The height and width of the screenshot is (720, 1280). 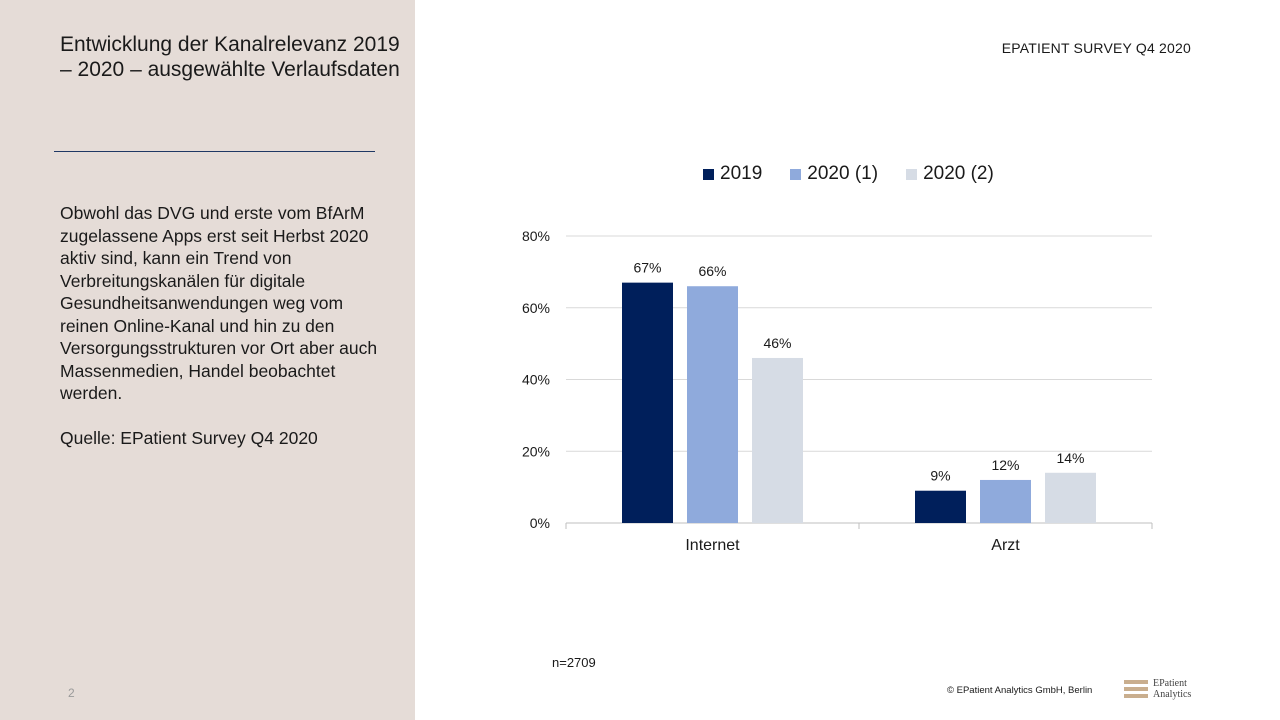 What do you see at coordinates (1172, 694) in the screenshot?
I see `logo-line-2: Analytics` at bounding box center [1172, 694].